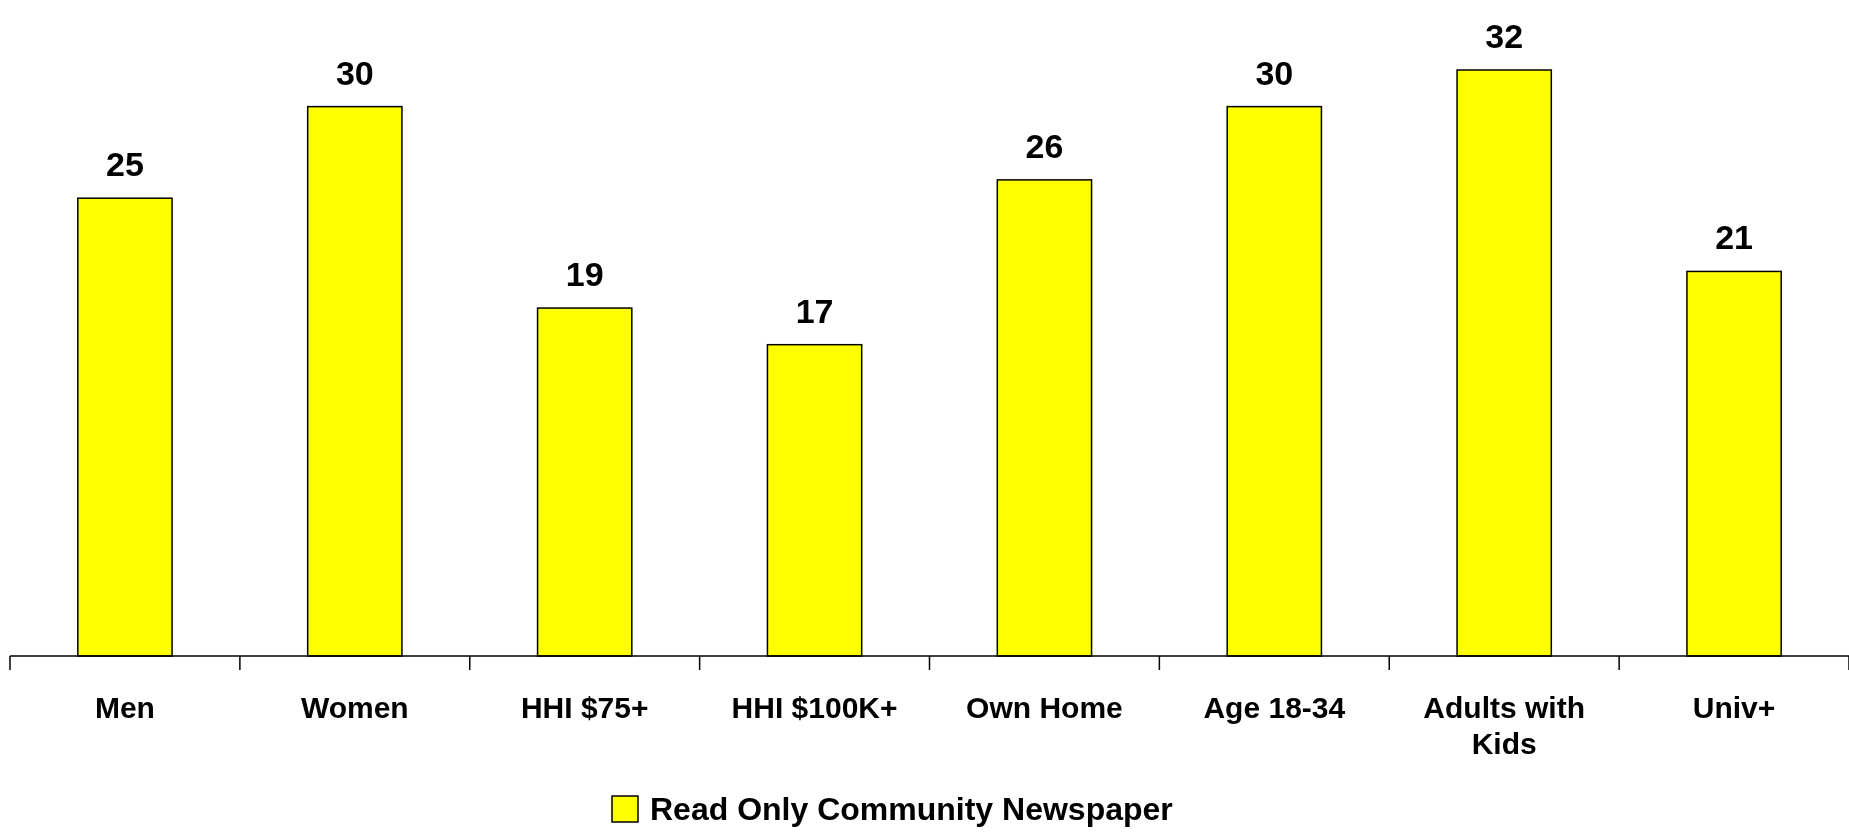 This screenshot has height=835, width=1849. What do you see at coordinates (1274, 707) in the screenshot?
I see `x-tick-label: Age 18-34` at bounding box center [1274, 707].